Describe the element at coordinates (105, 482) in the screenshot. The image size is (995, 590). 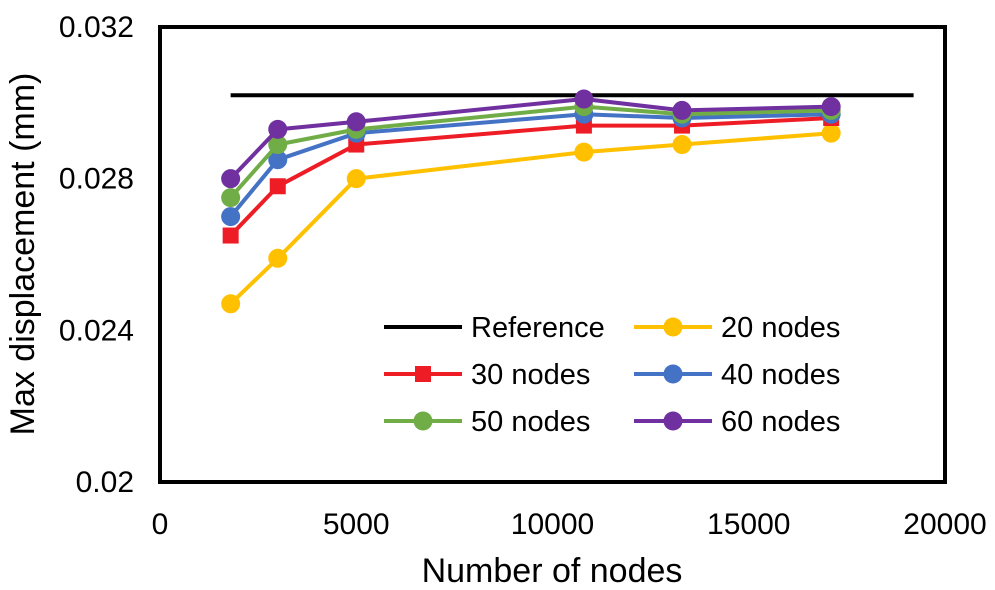
I see `y-tick-label: 0.02` at that location.